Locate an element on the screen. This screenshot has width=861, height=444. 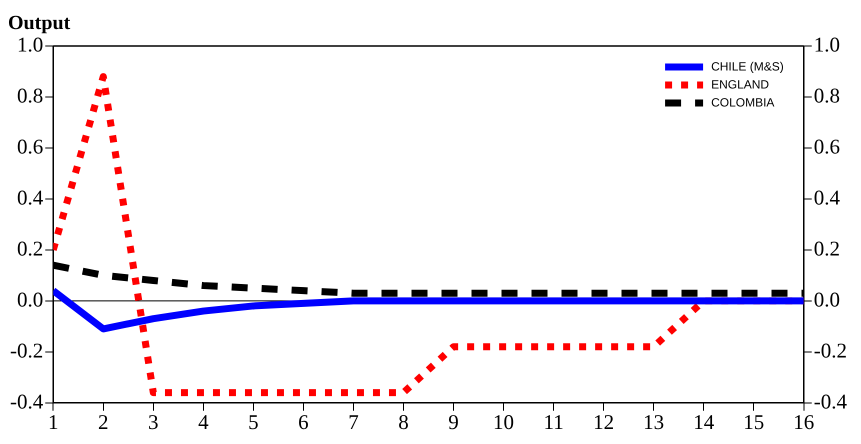
y2-tick-label: -0.2 is located at coordinates (831, 350).